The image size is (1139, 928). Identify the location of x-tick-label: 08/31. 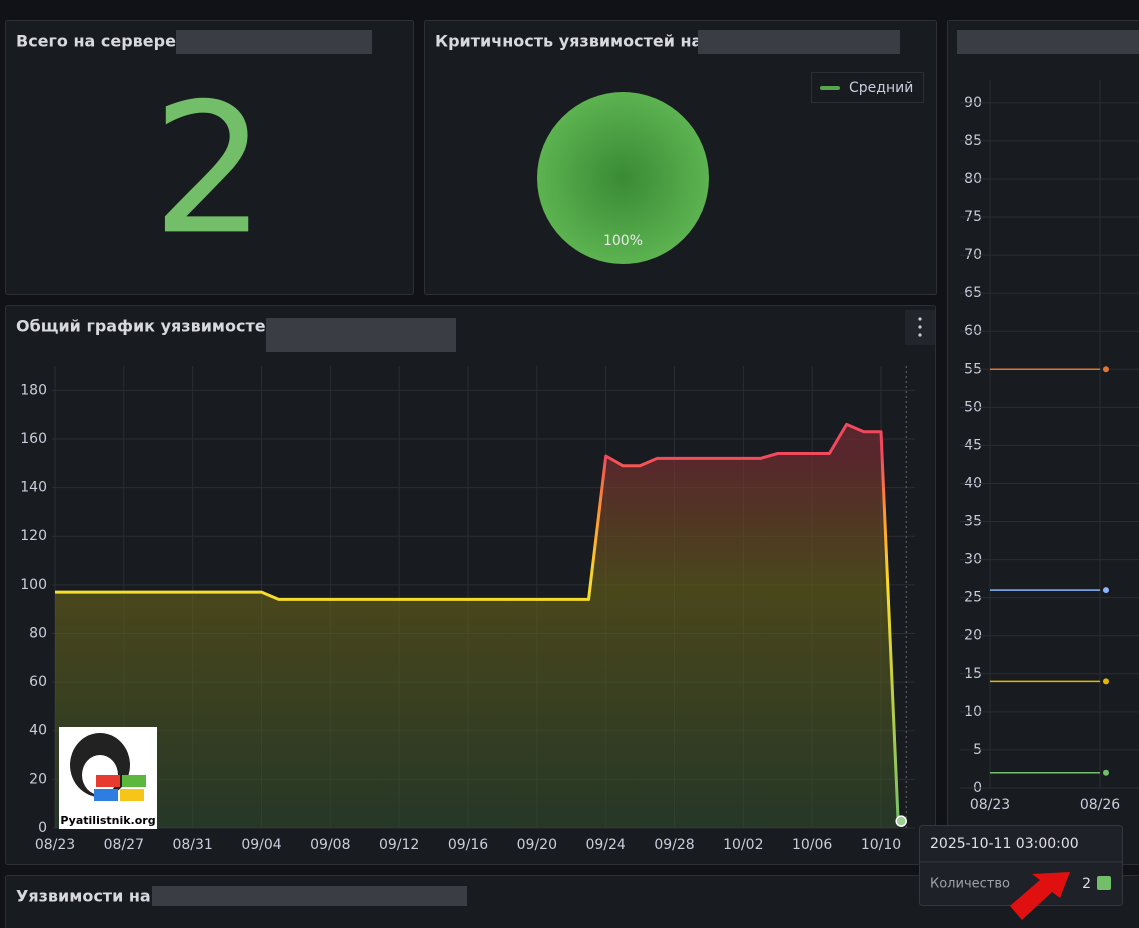
(192, 845).